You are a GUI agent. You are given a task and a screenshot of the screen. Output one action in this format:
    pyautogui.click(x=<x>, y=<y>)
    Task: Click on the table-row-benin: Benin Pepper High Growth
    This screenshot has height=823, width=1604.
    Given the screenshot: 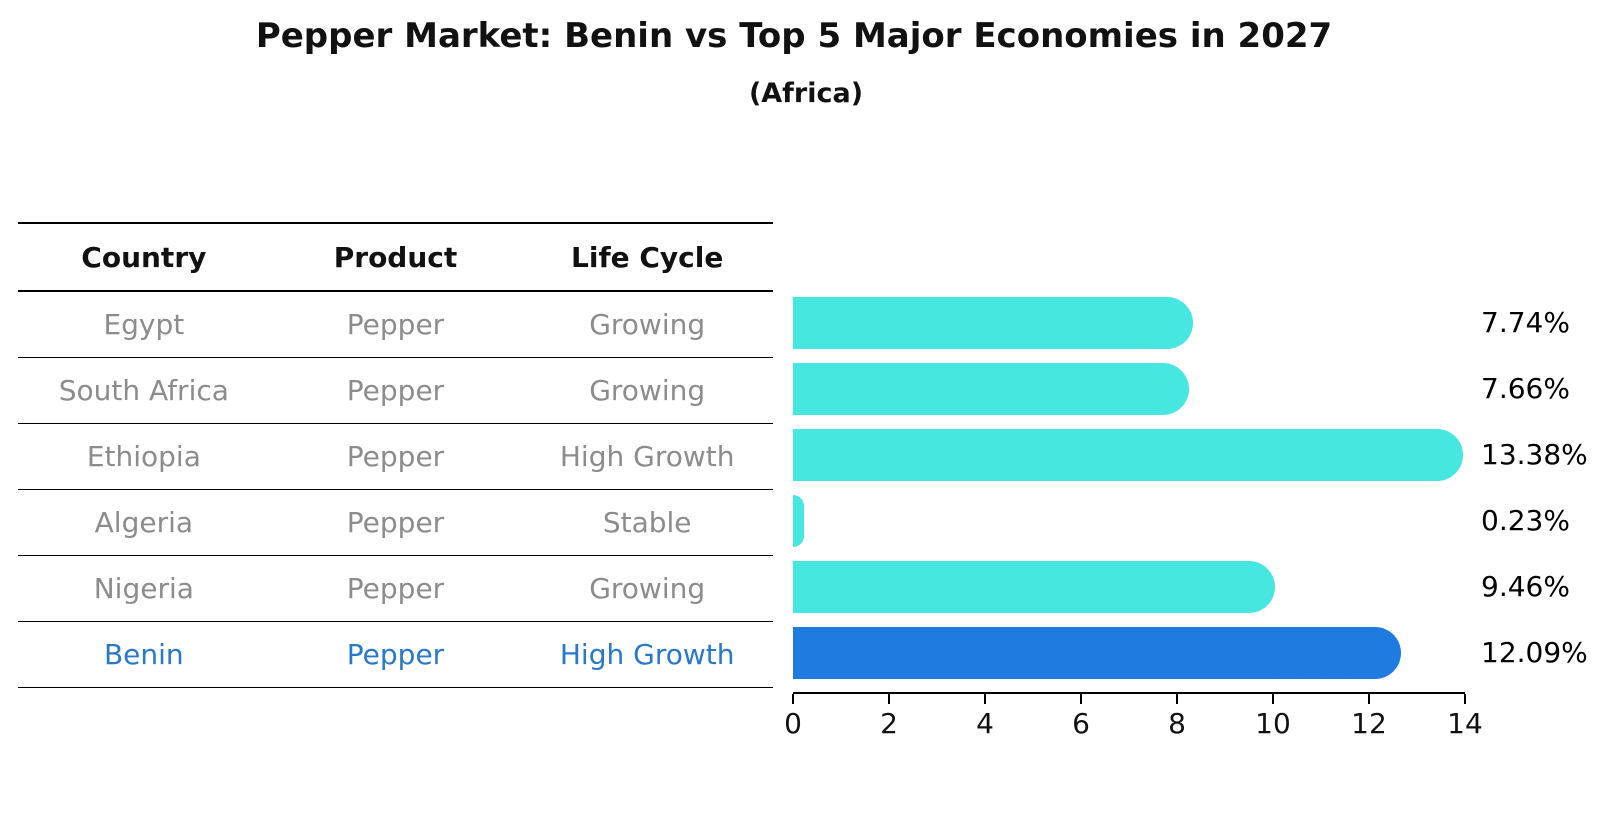 What is the action you would take?
    pyautogui.click(x=395, y=655)
    